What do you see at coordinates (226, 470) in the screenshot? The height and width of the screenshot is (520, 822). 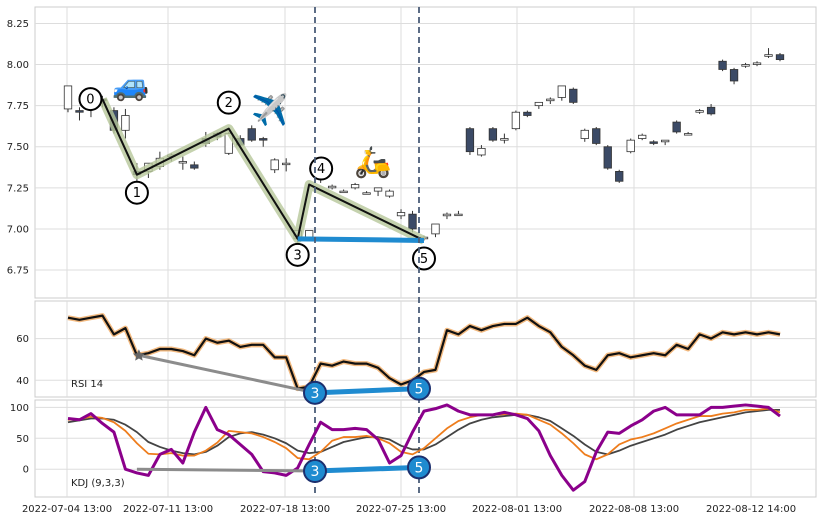 I see `kdj-grey-divergence` at bounding box center [226, 470].